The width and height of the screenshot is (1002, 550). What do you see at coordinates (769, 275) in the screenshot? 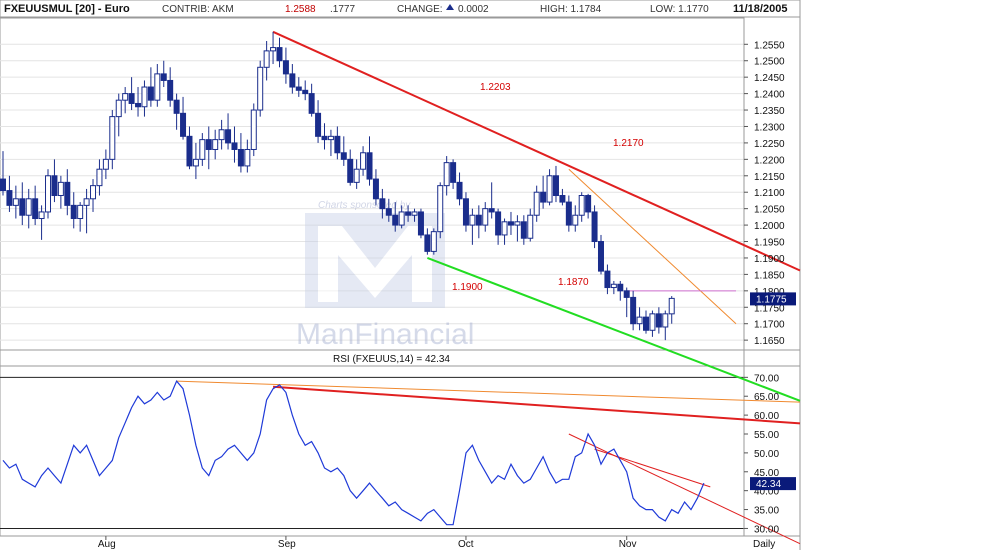
I see `price-tick-label: 1.1850` at bounding box center [769, 275].